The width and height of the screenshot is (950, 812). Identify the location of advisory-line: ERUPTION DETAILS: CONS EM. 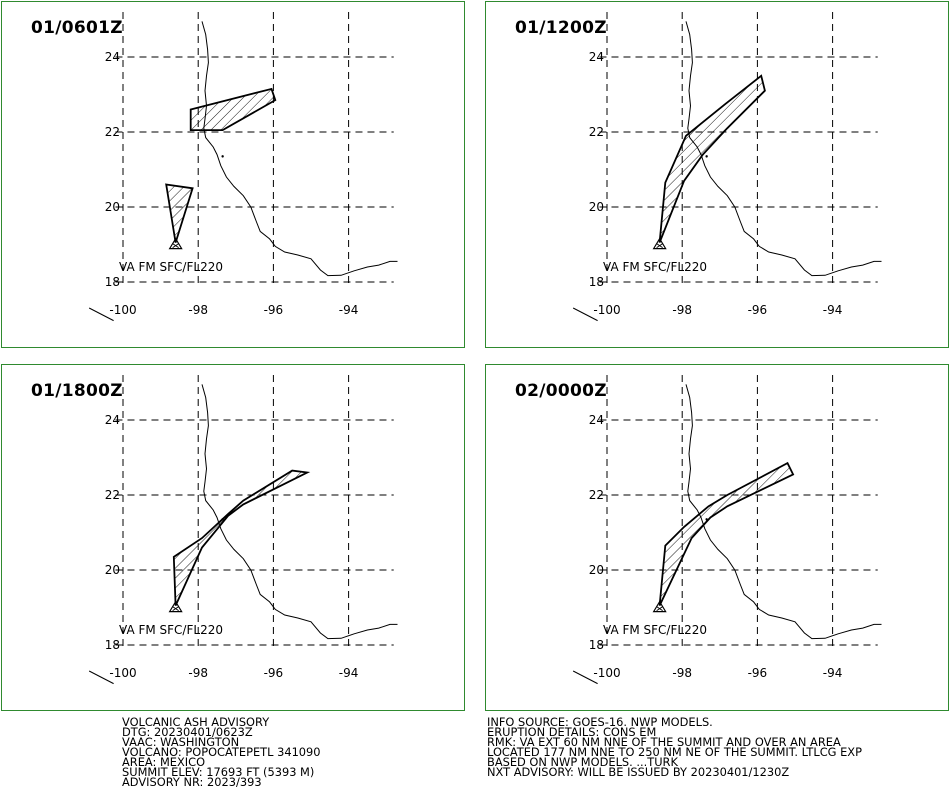
(572, 732).